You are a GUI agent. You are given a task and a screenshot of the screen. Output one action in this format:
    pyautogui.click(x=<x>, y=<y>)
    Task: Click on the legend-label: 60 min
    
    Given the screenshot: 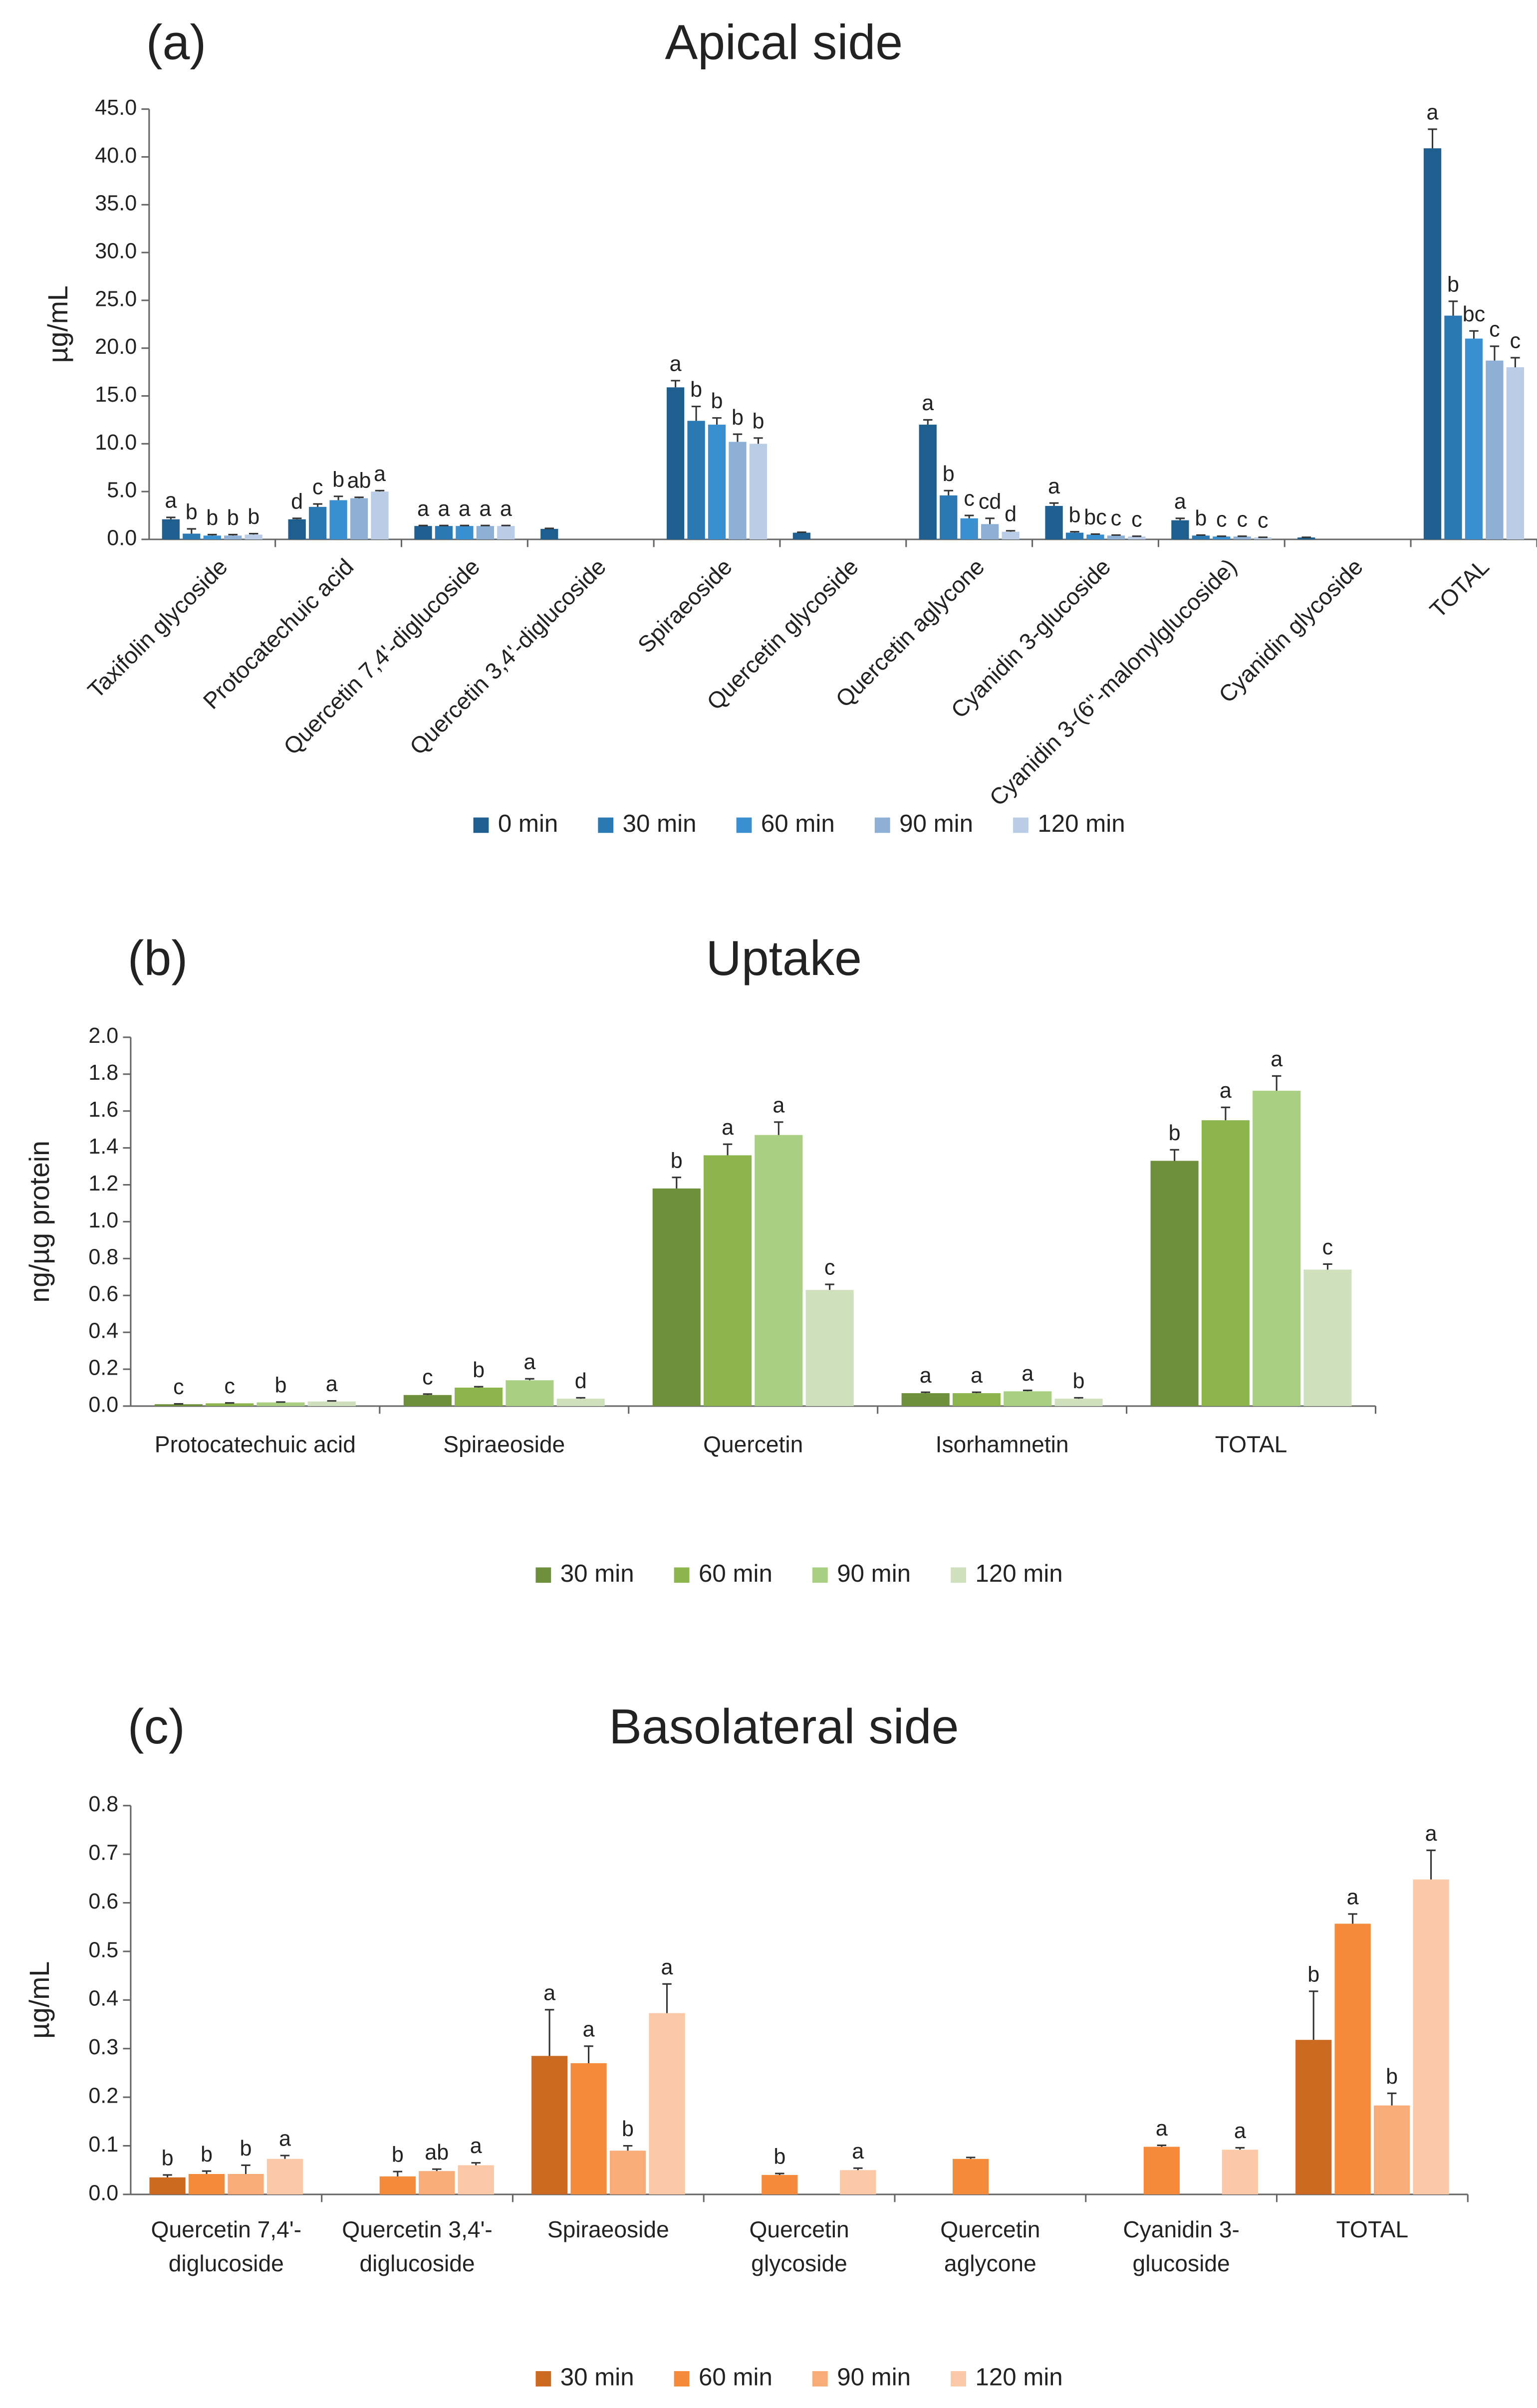 What is the action you would take?
    pyautogui.click(x=798, y=823)
    